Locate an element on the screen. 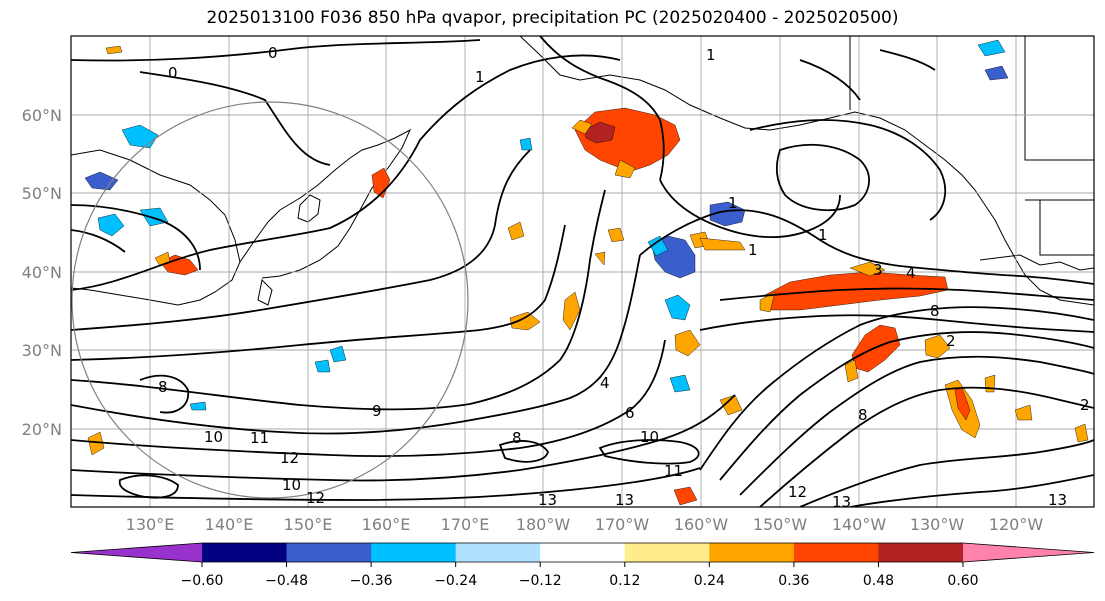 Image resolution: width=1105 pixels, height=601 pixels. colorbar-tick-label: 0.48 is located at coordinates (878, 581).